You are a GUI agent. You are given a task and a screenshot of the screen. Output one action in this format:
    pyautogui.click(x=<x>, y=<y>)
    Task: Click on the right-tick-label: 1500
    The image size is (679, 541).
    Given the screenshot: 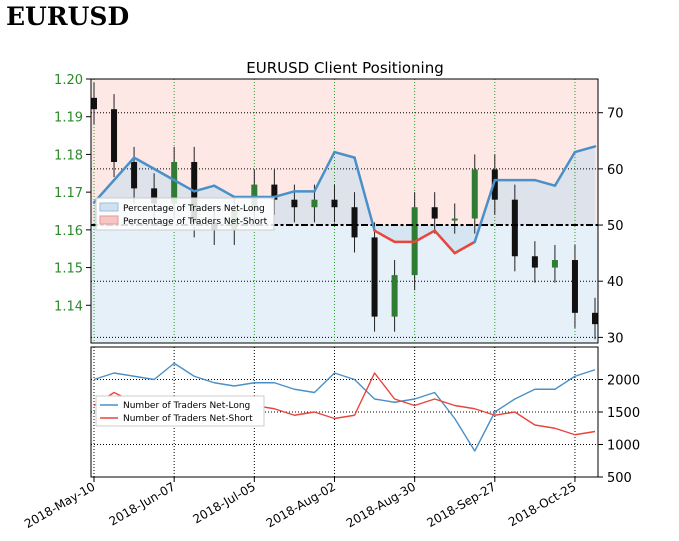 What is the action you would take?
    pyautogui.click(x=623, y=413)
    